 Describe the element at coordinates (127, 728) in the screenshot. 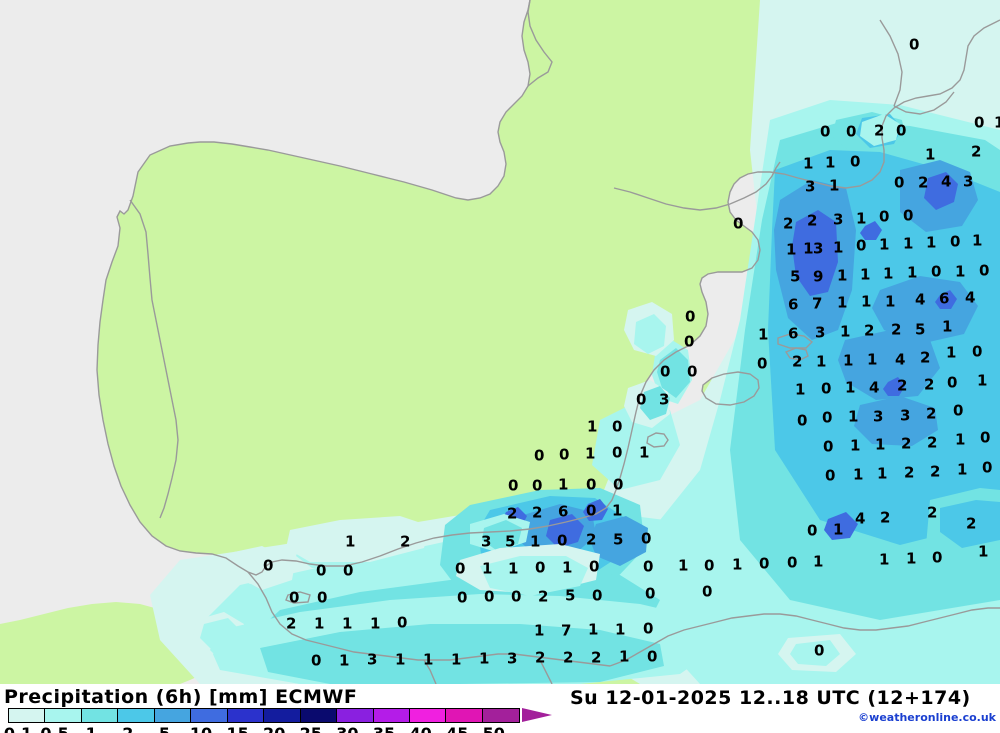

I see `color-scale-tick: 2` at that location.